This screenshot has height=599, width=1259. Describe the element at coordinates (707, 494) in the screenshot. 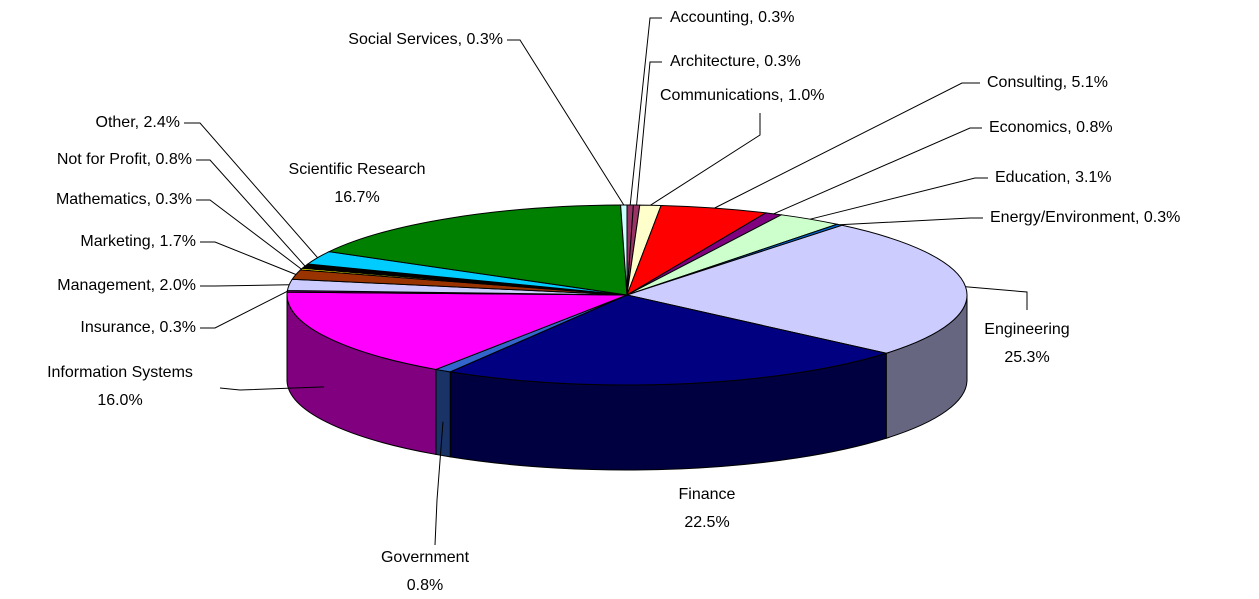

I see `label-category: Finance` at that location.